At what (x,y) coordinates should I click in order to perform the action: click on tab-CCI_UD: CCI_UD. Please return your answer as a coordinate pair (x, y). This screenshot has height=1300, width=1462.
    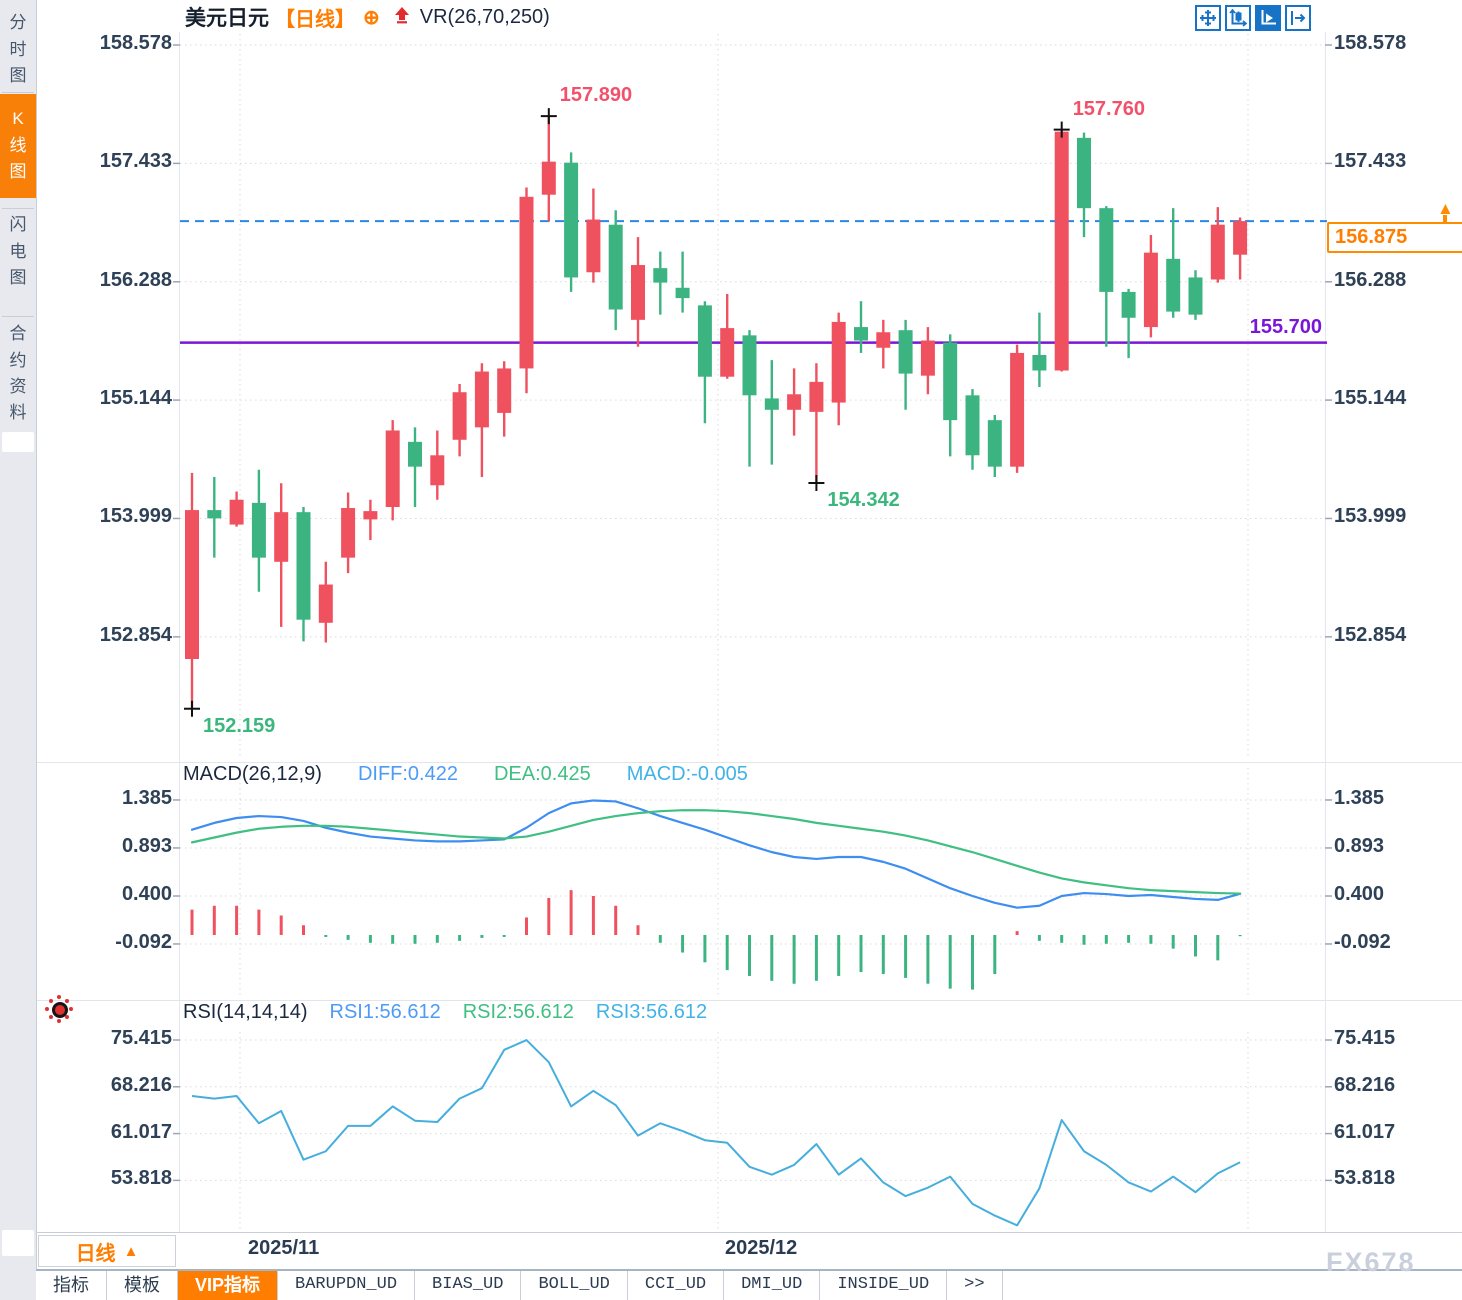
    Looking at the image, I should click on (676, 1285).